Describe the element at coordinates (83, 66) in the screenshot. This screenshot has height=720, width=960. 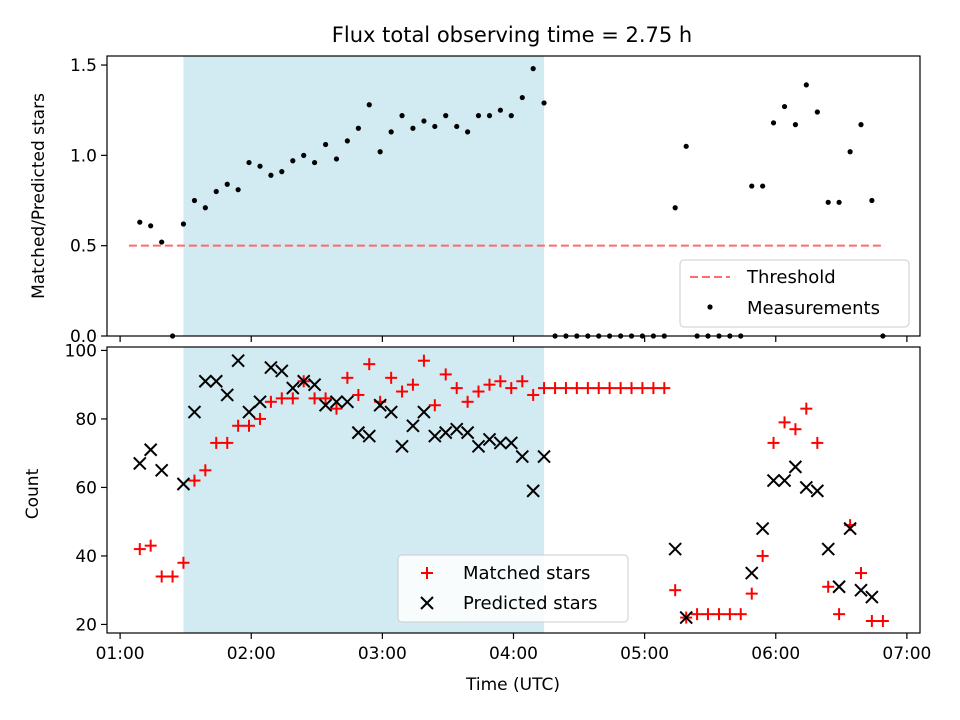
I see `top-y-tick-label: 1.5` at that location.